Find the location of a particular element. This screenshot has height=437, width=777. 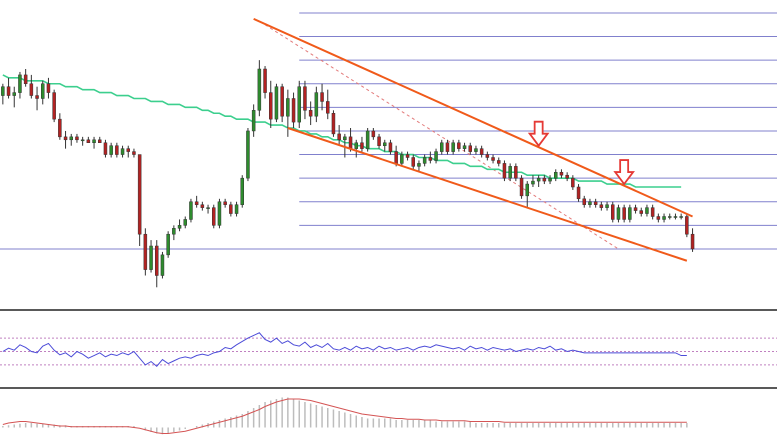

arrows is located at coordinates (581, 153).